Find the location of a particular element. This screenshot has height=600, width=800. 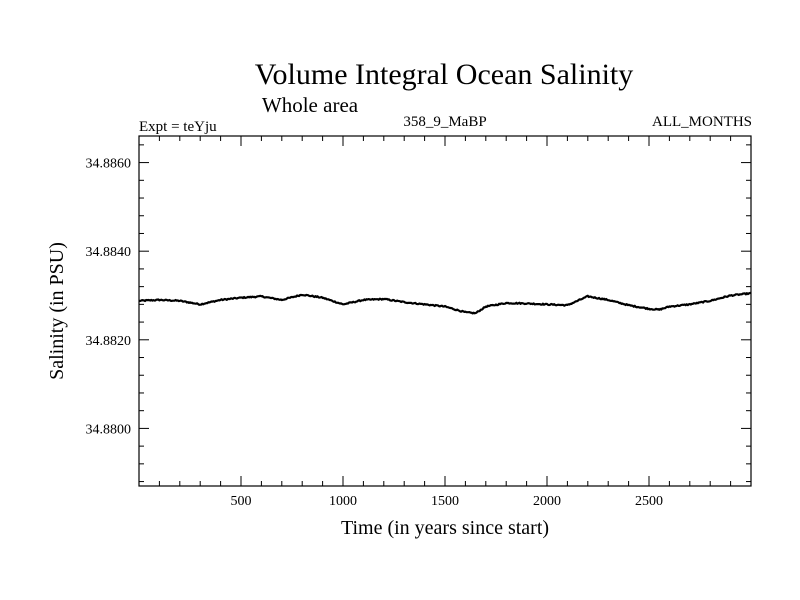

run-label: 358_9_MaBP is located at coordinates (444, 122).